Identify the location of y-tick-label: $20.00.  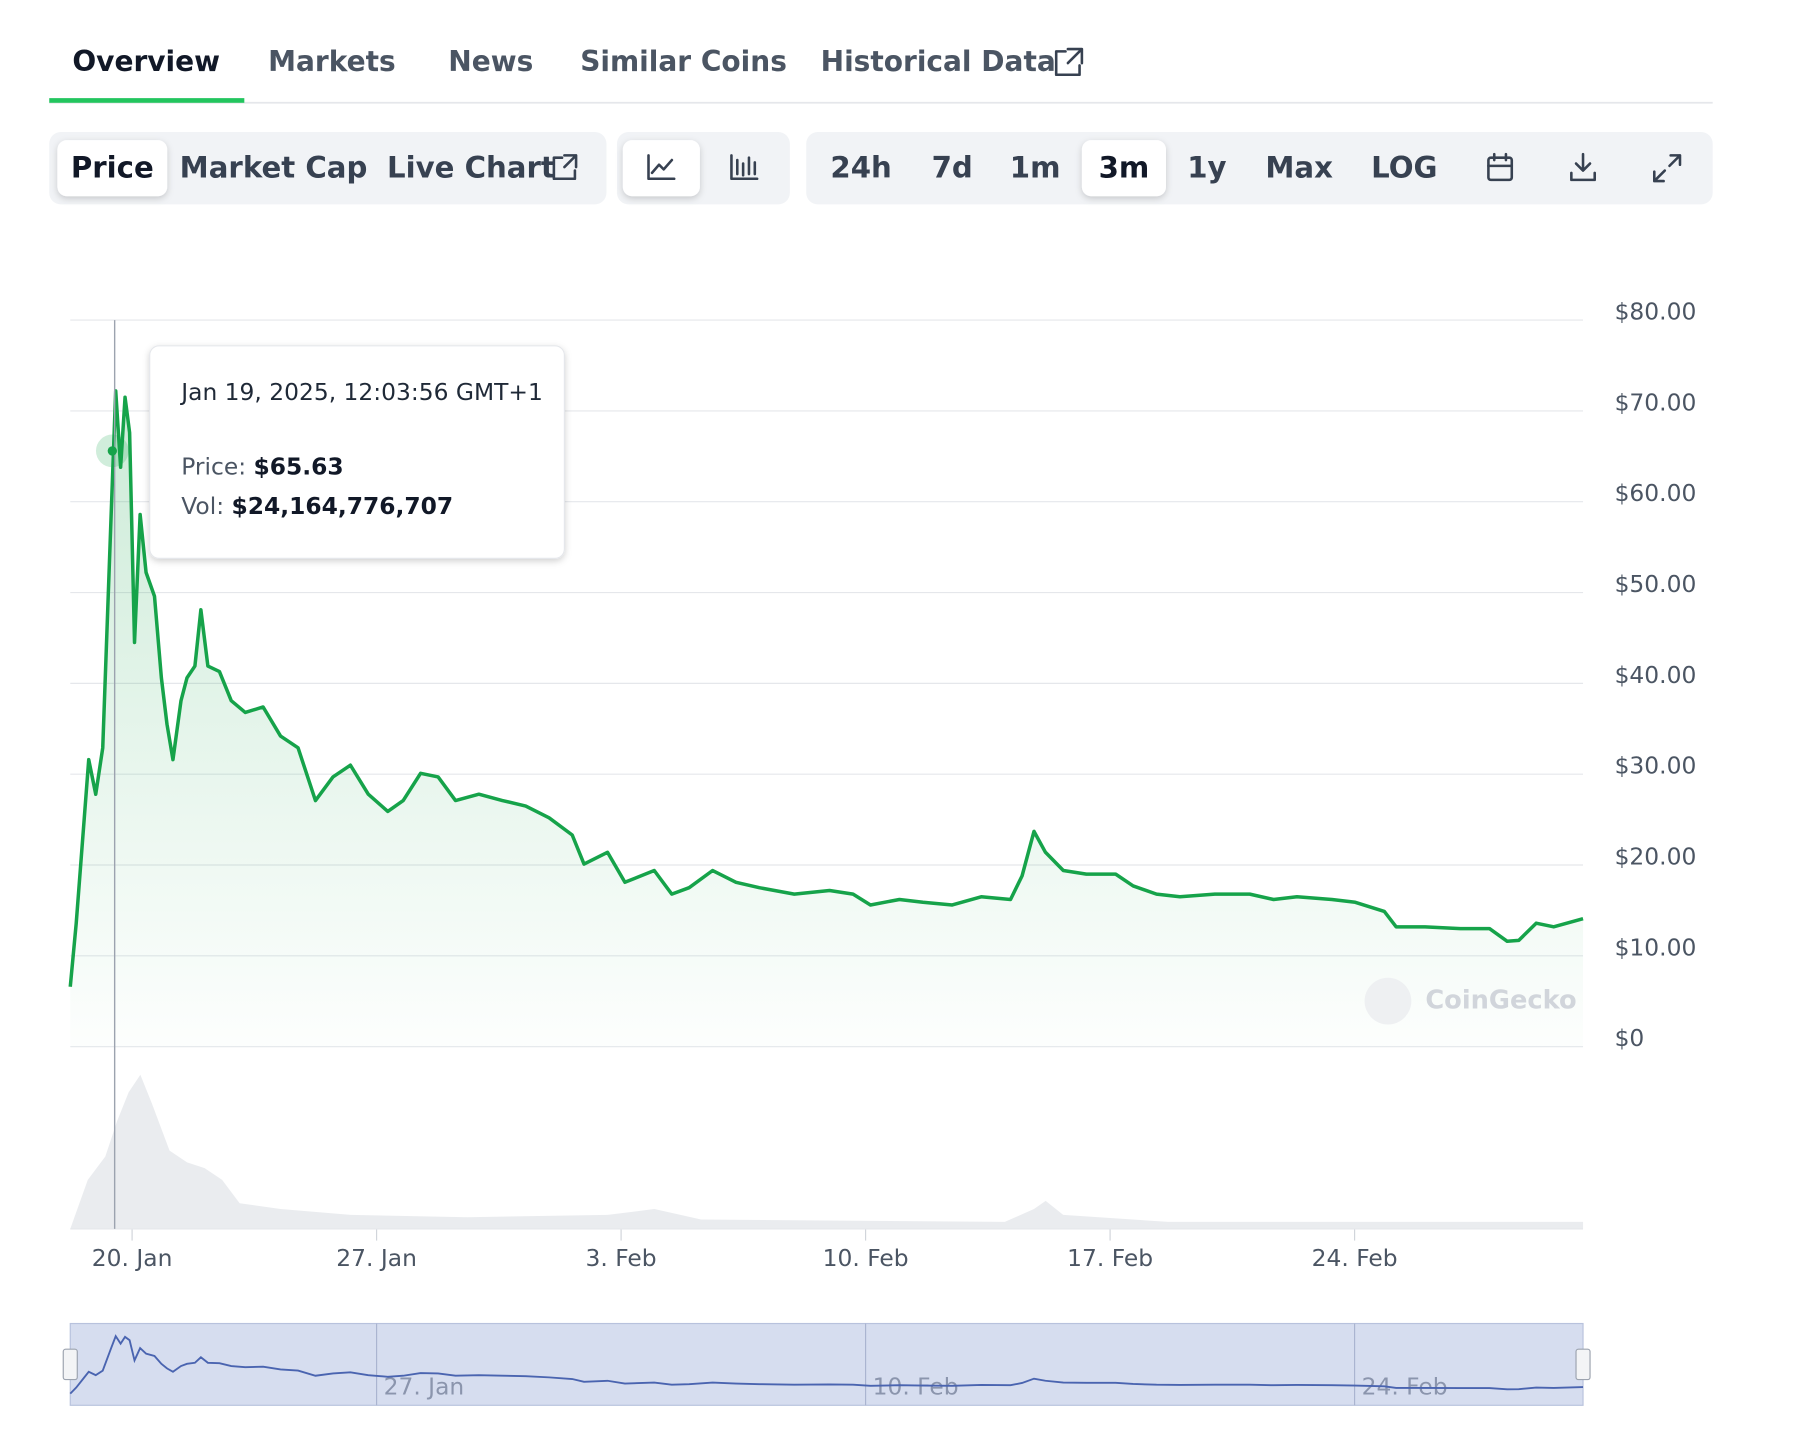
(1656, 857).